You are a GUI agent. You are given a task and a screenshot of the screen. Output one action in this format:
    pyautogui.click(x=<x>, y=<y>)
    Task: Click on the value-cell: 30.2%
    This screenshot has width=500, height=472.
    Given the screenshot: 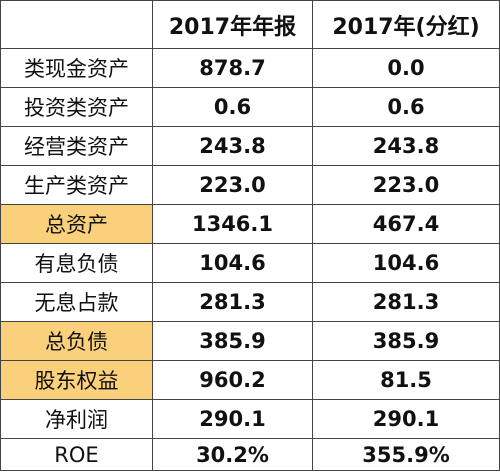 What is the action you would take?
    pyautogui.click(x=232, y=454)
    